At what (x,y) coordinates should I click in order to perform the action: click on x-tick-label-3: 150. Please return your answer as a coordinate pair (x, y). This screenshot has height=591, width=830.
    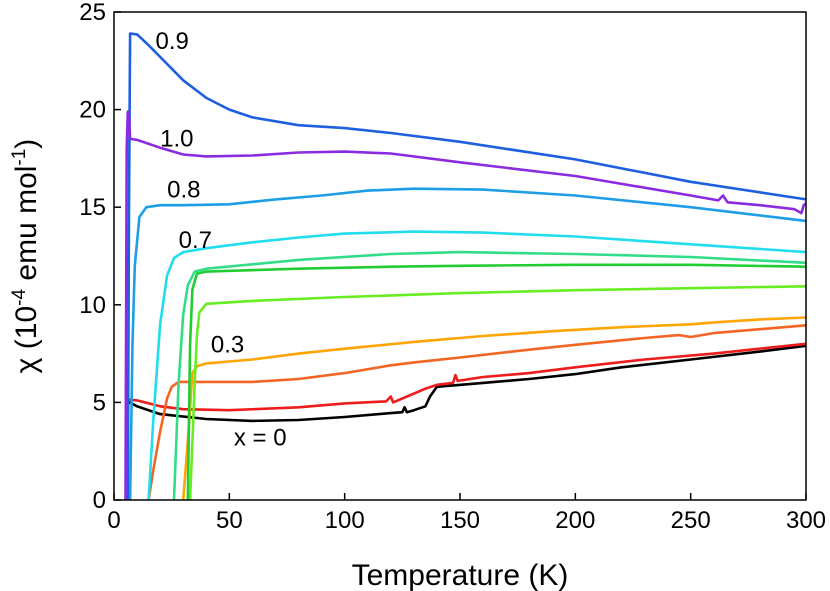
    Looking at the image, I should click on (460, 520).